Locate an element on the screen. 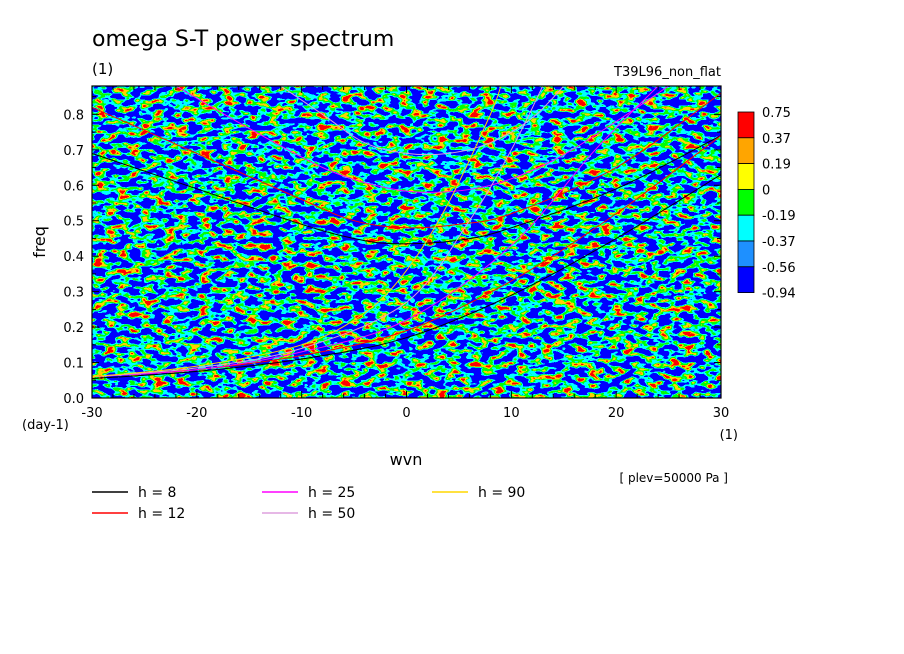  colorbar-level-label: -0.37 is located at coordinates (779, 242).